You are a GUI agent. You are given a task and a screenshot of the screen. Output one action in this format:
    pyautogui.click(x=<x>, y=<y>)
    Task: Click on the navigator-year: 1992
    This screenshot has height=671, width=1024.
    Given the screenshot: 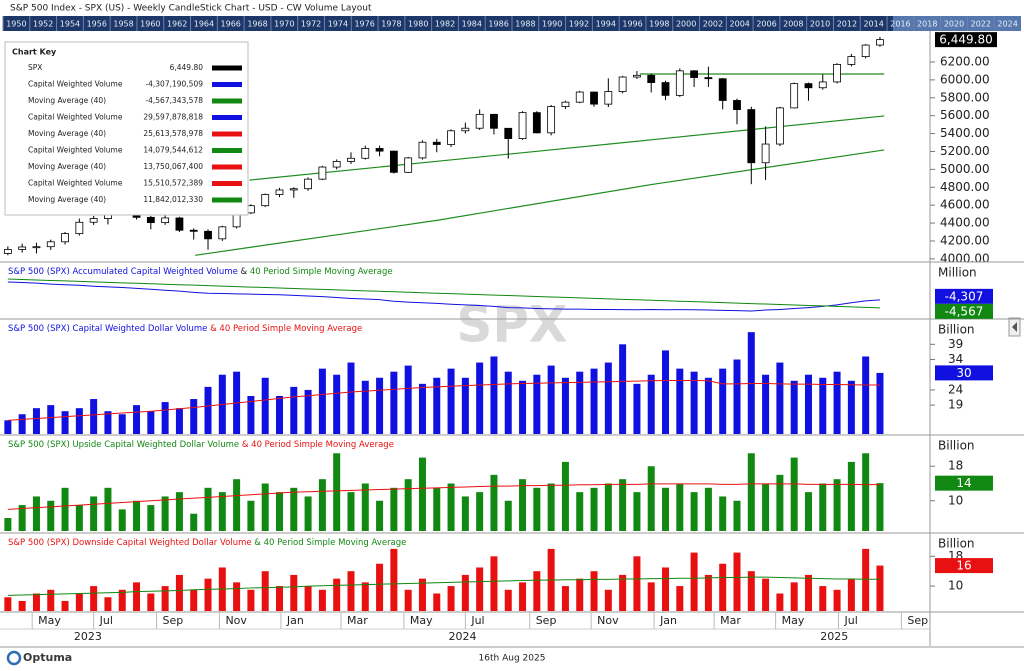 What is the action you would take?
    pyautogui.click(x=579, y=24)
    